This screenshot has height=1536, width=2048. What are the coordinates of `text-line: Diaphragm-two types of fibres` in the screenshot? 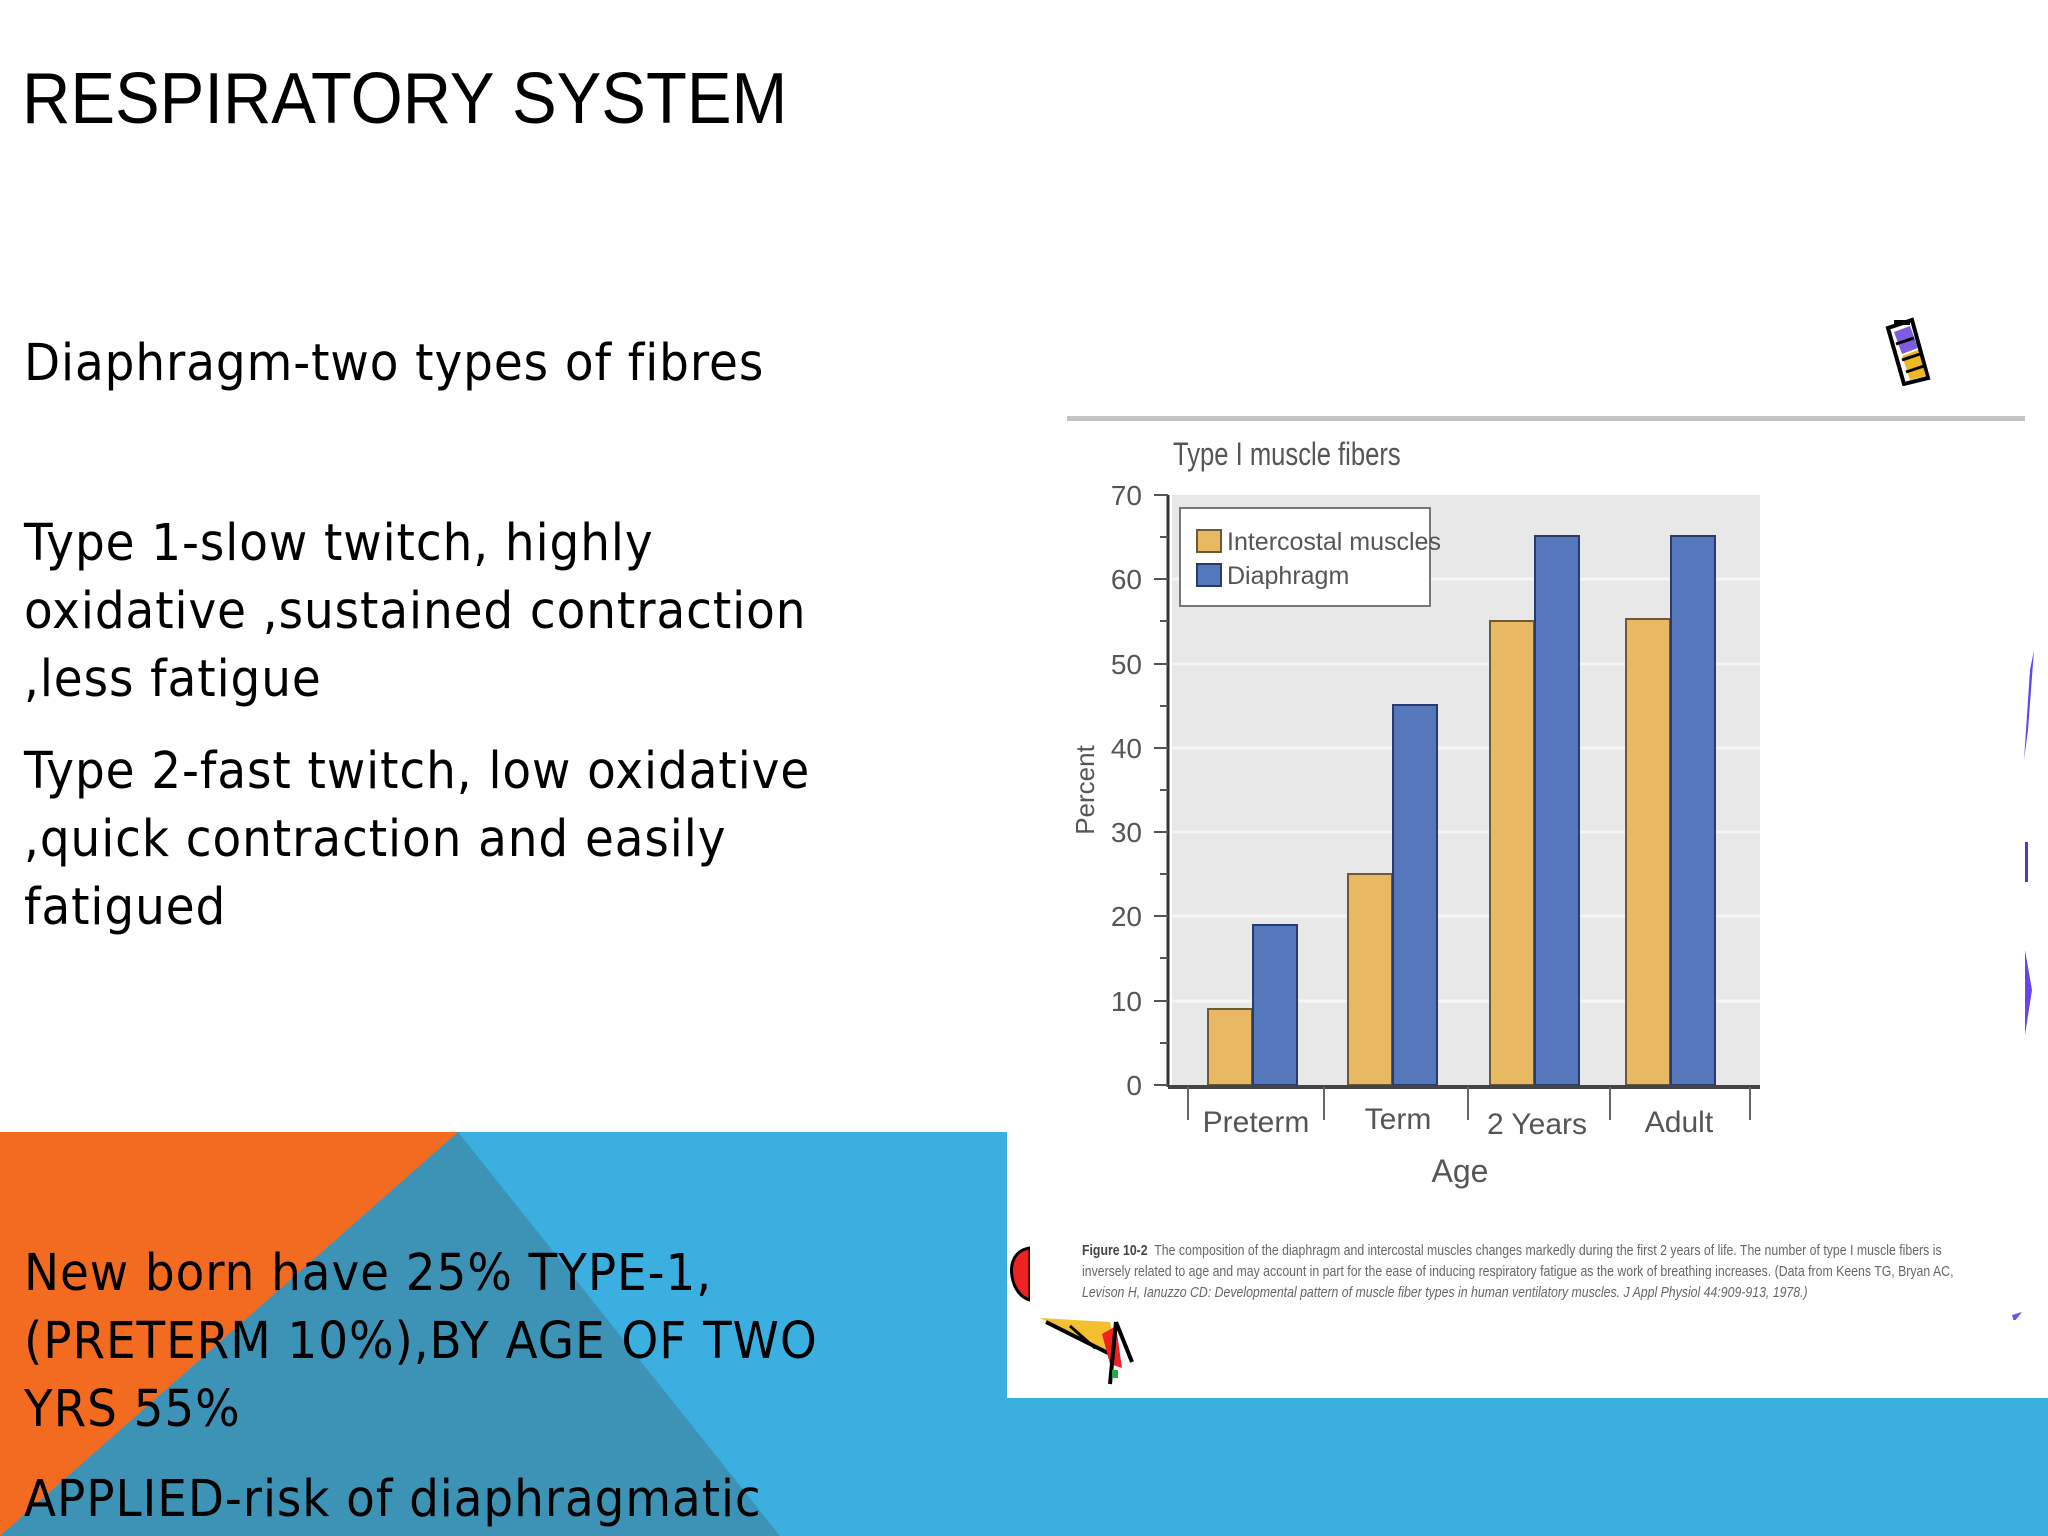 It's located at (394, 363).